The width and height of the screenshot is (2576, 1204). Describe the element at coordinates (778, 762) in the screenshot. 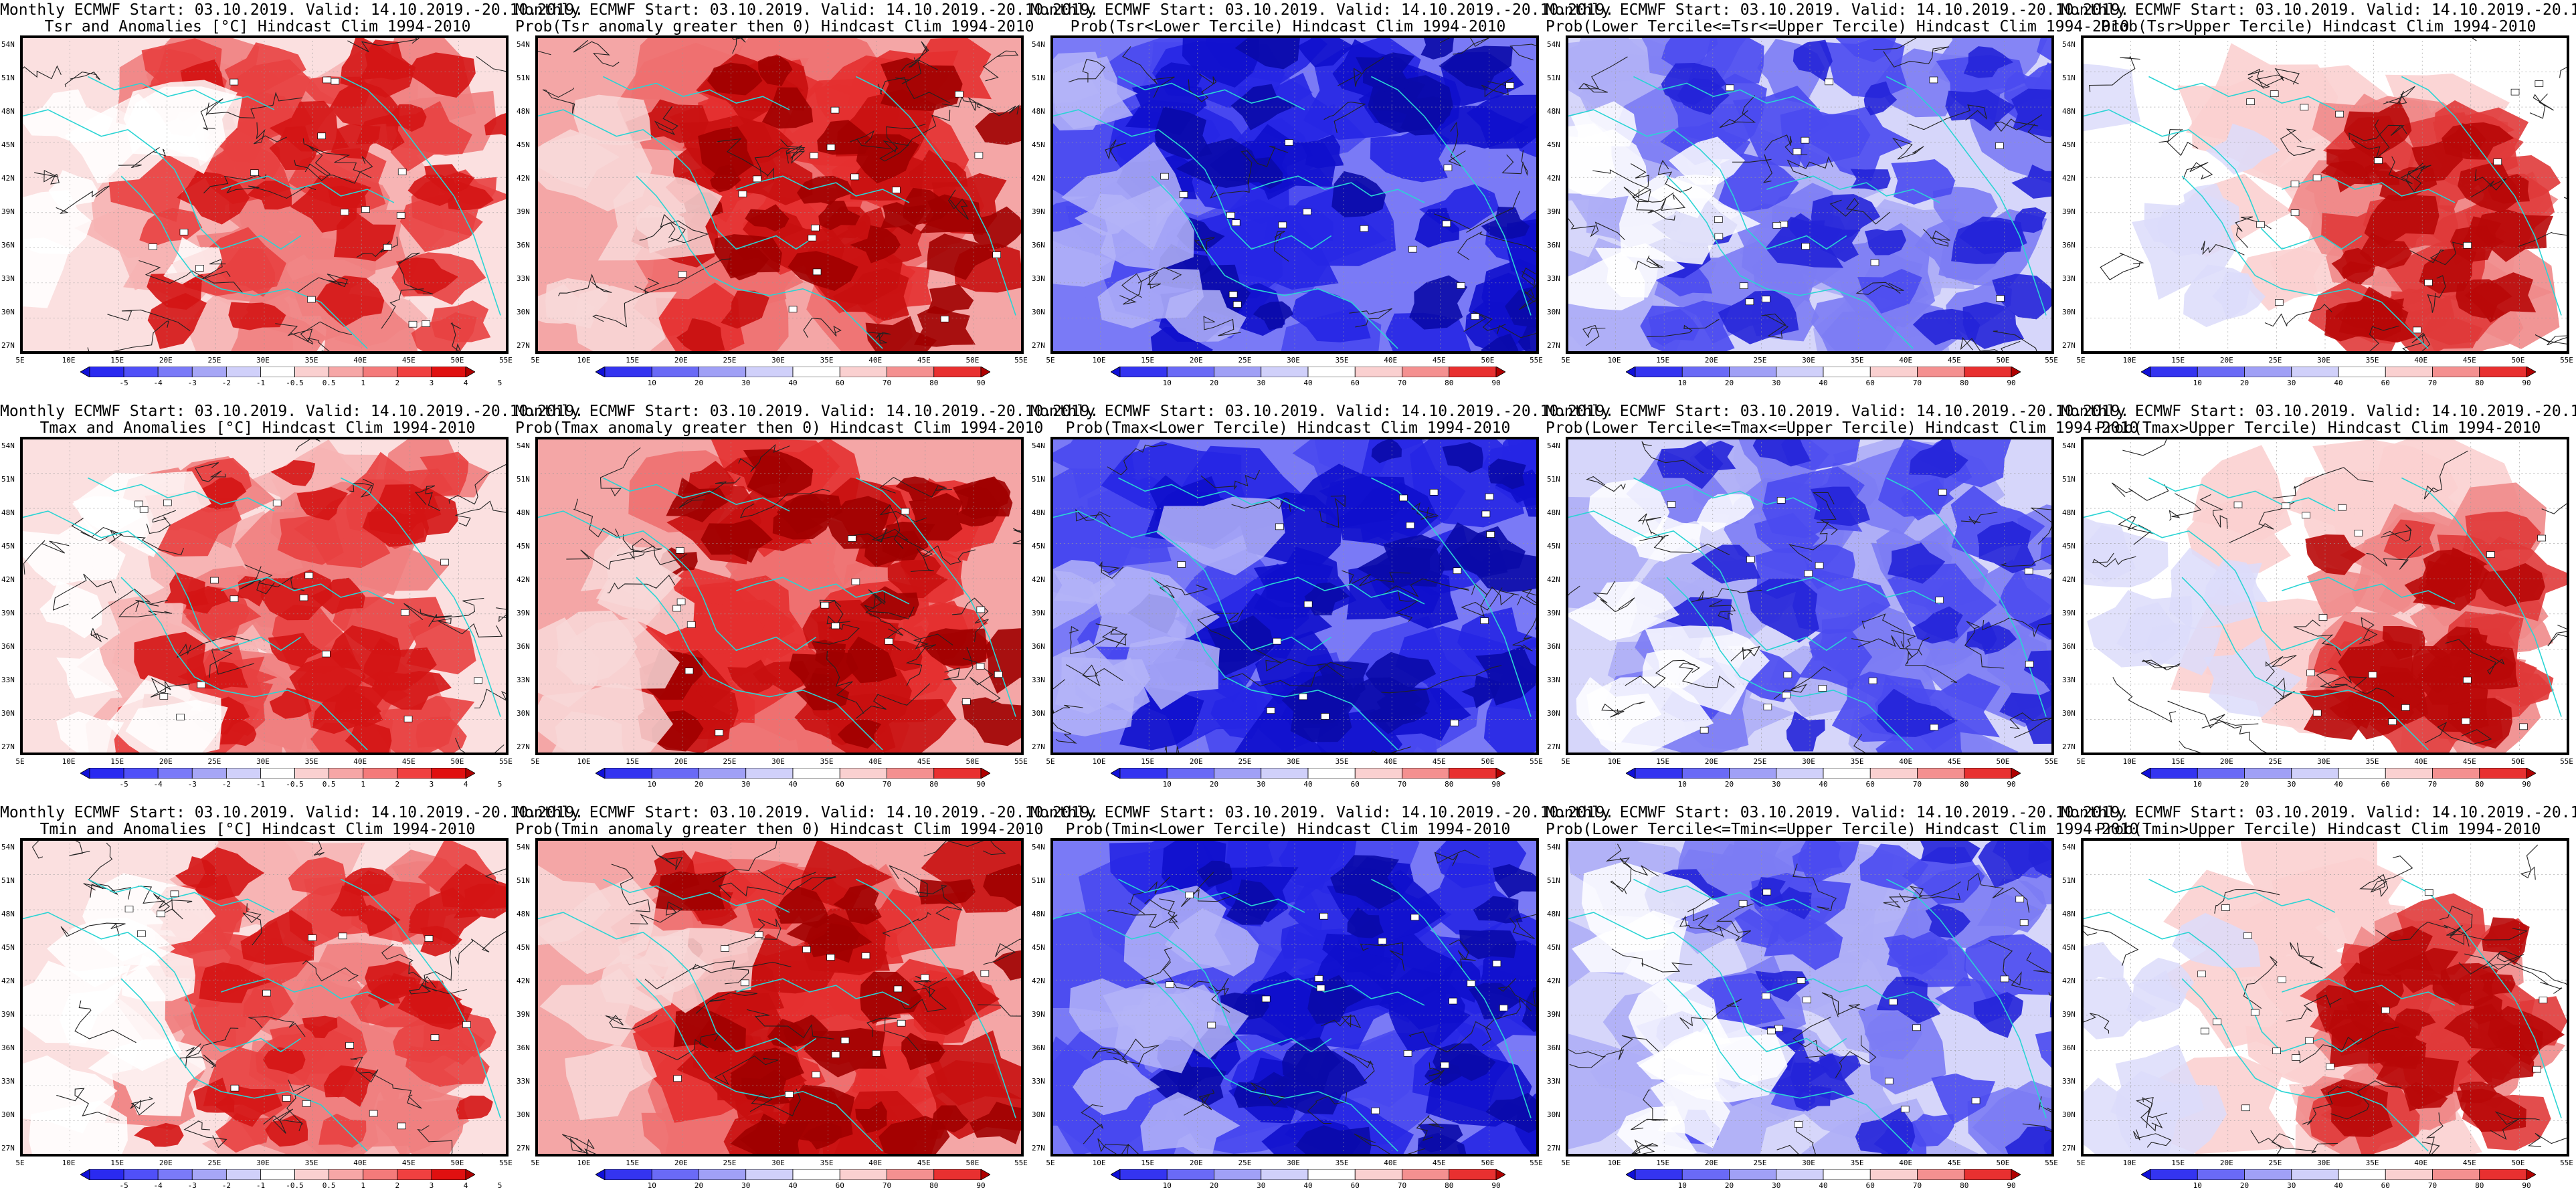

I see `longitude-tick-label: 30E` at that location.